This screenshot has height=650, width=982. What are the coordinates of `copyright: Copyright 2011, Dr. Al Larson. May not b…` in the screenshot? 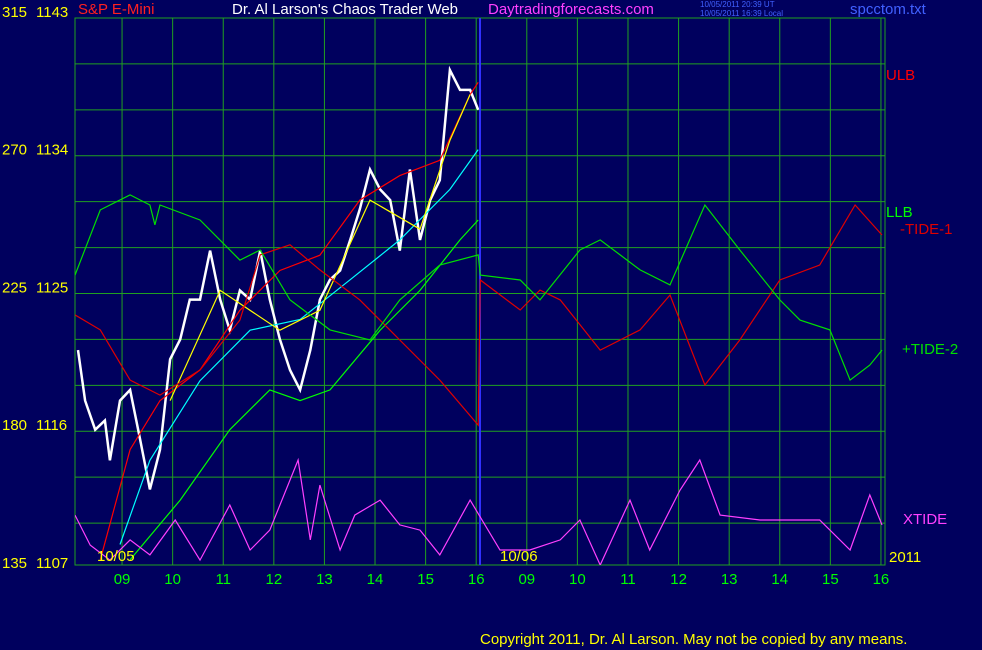 It's located at (693, 639).